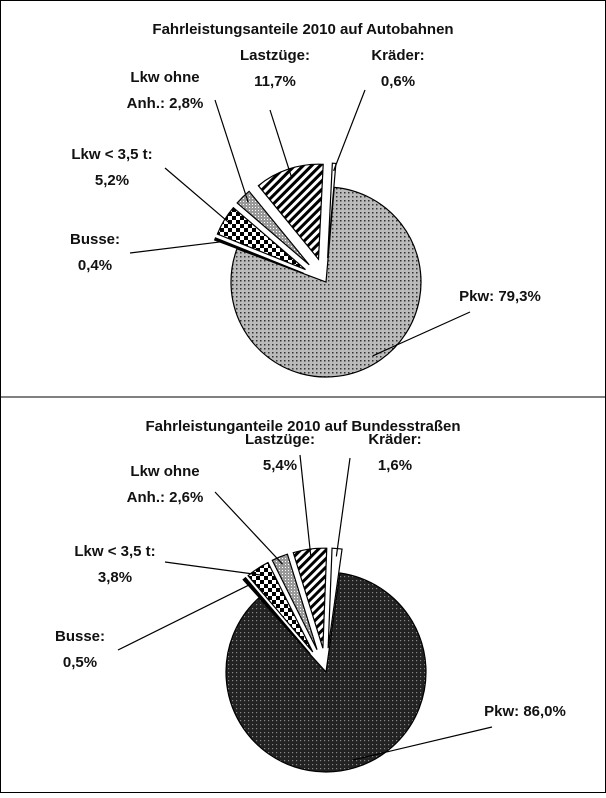 The image size is (606, 798). I want to click on data-label: 11,7%, so click(275, 81).